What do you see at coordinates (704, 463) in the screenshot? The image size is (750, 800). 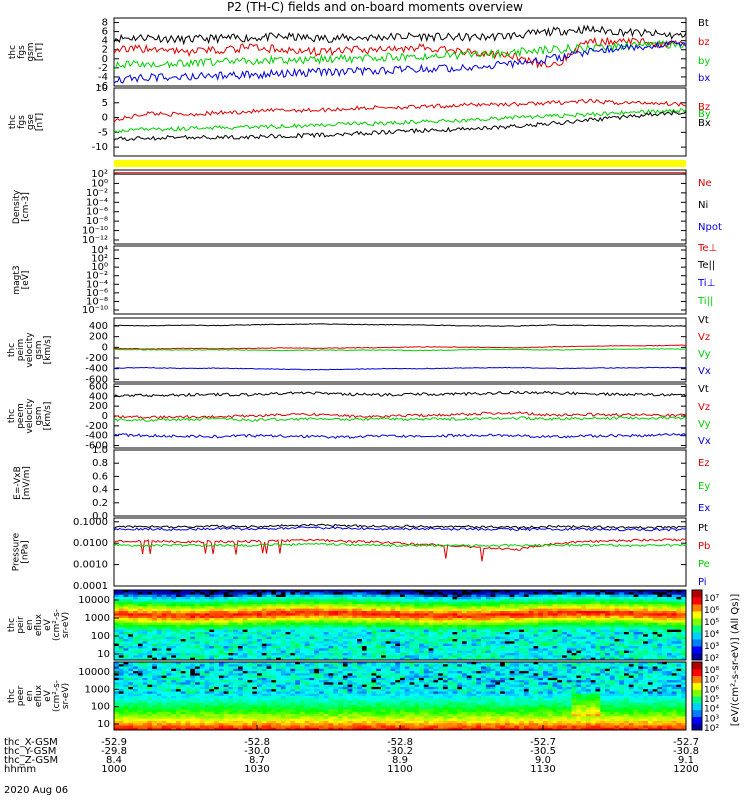 I see `legend-entry: Ez` at bounding box center [704, 463].